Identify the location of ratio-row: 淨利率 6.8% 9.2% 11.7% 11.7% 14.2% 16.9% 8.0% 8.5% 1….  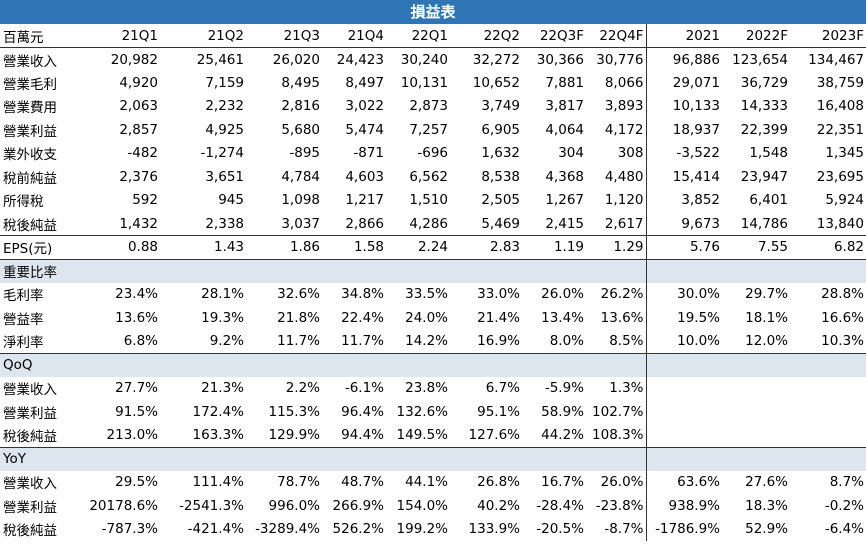
(433, 341).